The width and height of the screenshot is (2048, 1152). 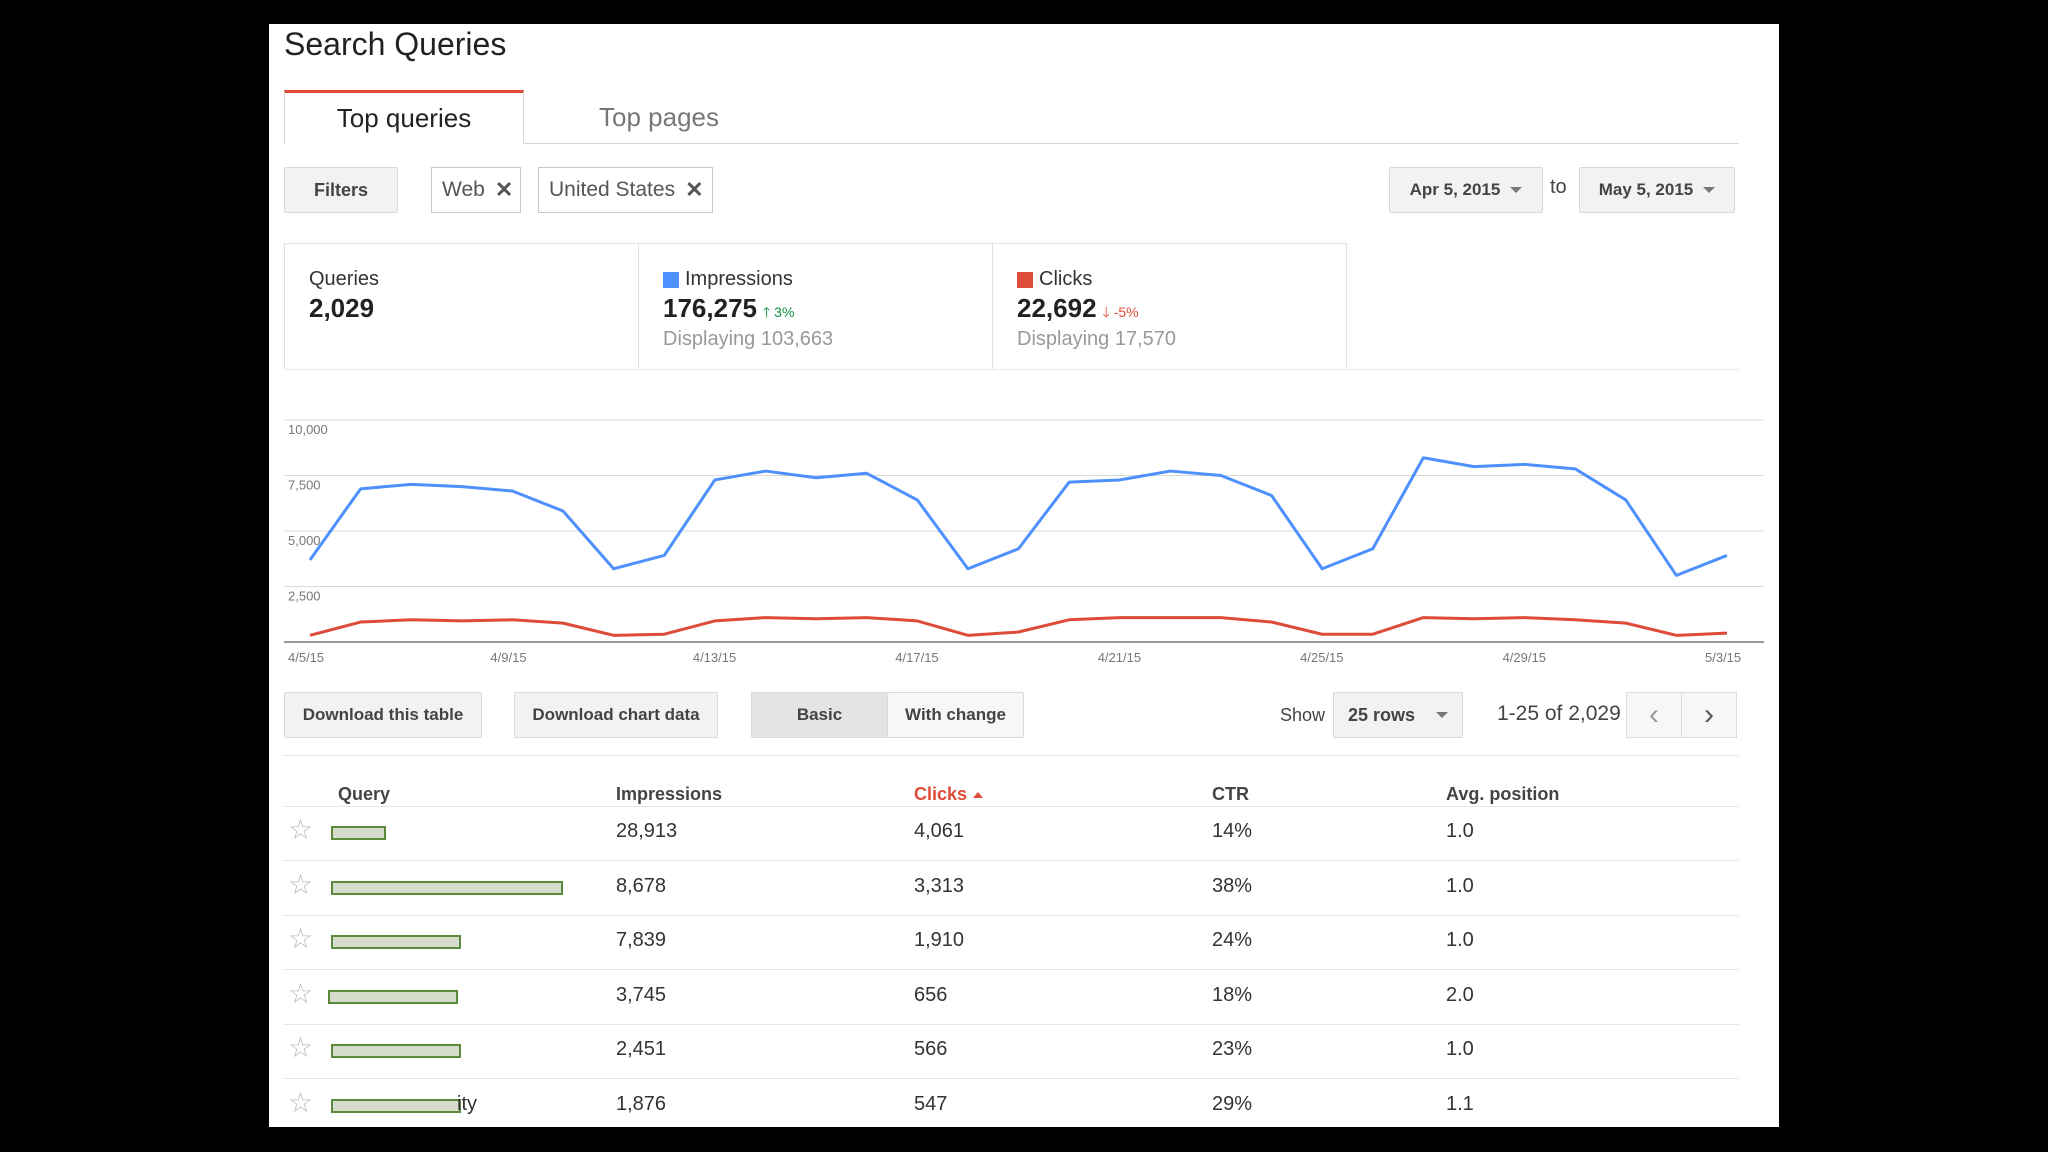 I want to click on ctr-cell: 29%, so click(x=1232, y=1103).